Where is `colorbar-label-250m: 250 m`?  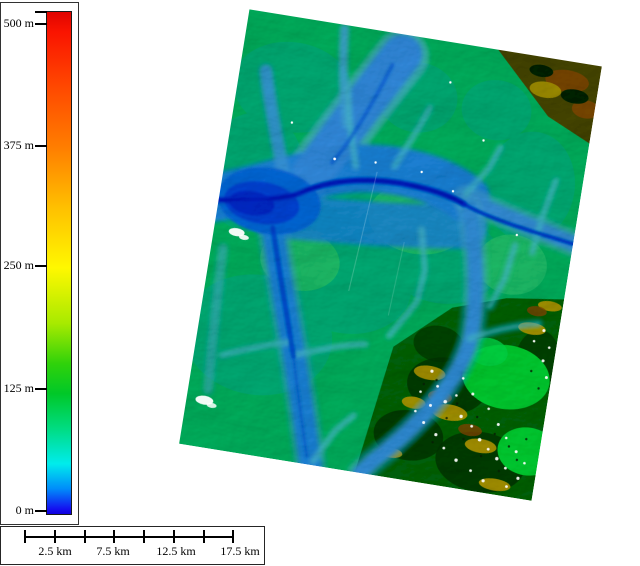 colorbar-label-250m: 250 m is located at coordinates (18, 265).